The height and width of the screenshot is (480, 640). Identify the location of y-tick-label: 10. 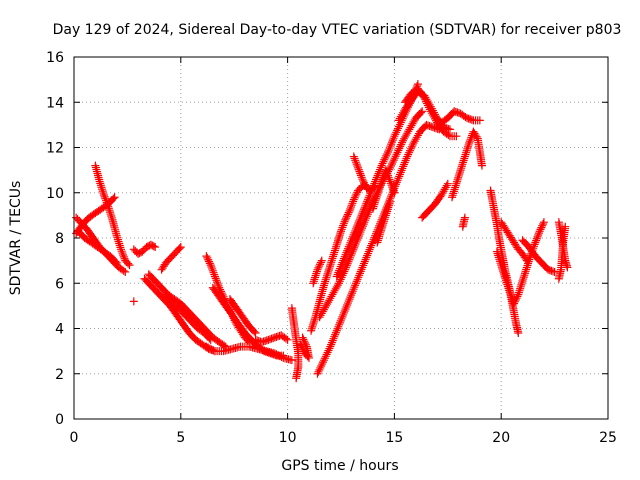
(55, 194).